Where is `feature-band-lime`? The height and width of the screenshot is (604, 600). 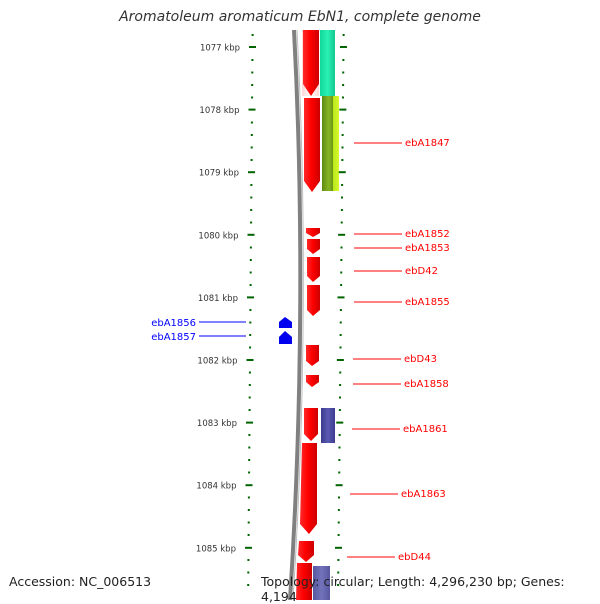
feature-band-lime is located at coordinates (336, 143).